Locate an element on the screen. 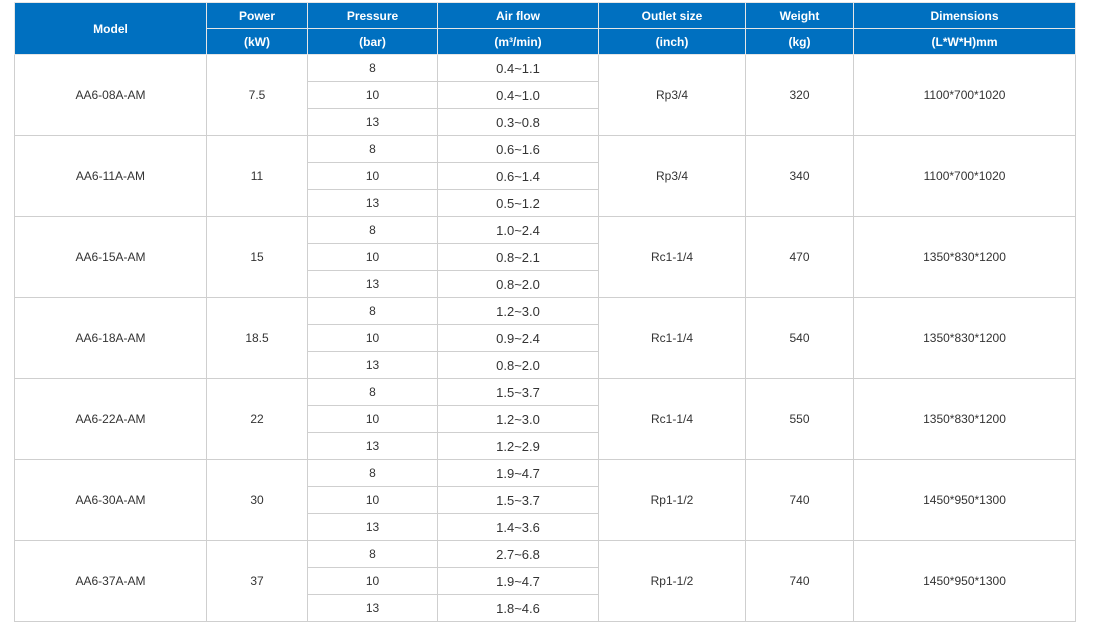 This screenshot has height=623, width=1111. airflow-cell: 0.4~1.1 is located at coordinates (518, 68).